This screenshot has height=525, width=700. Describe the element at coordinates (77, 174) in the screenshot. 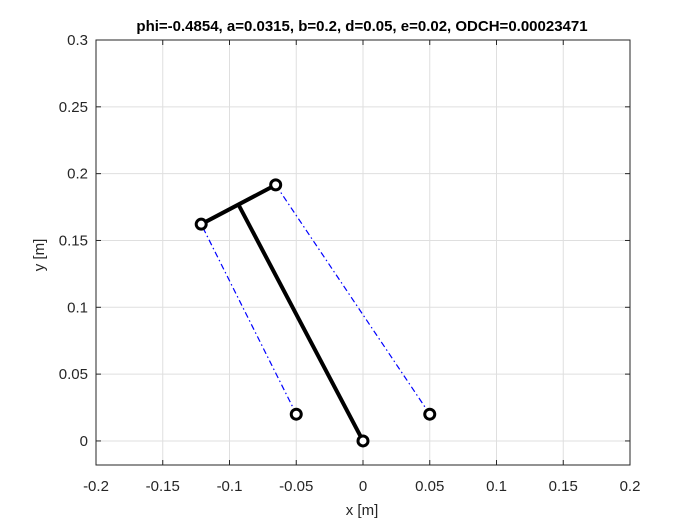

I see `y-tick-label: 0.2` at that location.